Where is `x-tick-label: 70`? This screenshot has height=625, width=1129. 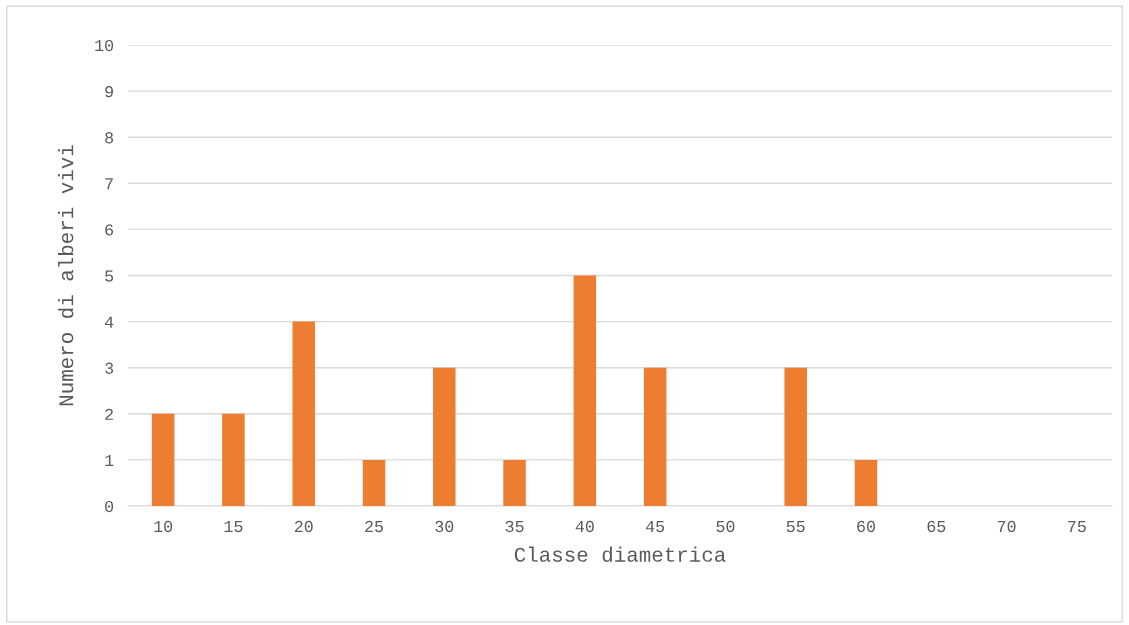 x-tick-label: 70 is located at coordinates (1006, 526).